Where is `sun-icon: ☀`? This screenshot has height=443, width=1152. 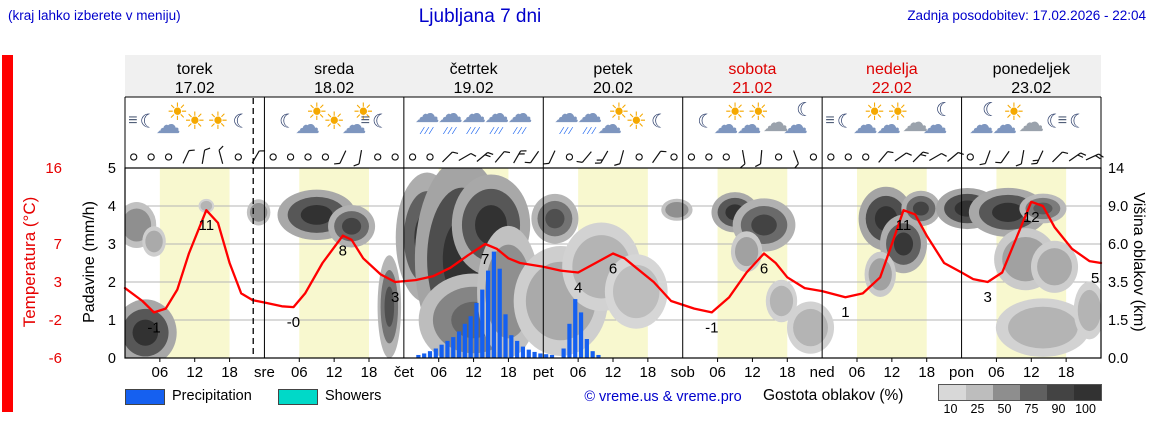 sun-icon: ☀ is located at coordinates (194, 121).